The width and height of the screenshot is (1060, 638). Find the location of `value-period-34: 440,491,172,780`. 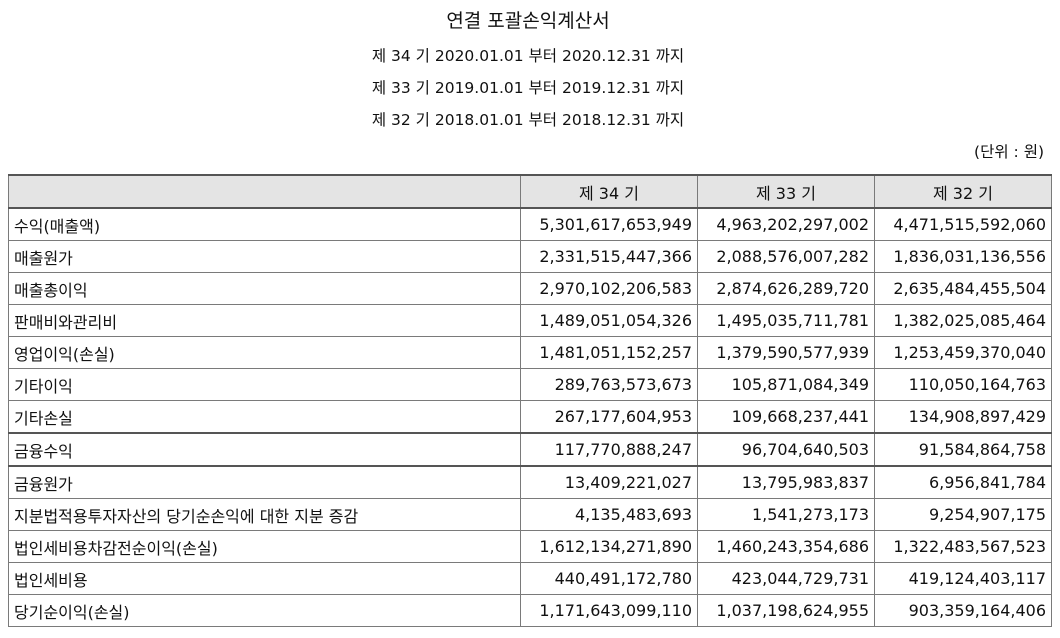

value-period-34: 440,491,172,780 is located at coordinates (609, 578).